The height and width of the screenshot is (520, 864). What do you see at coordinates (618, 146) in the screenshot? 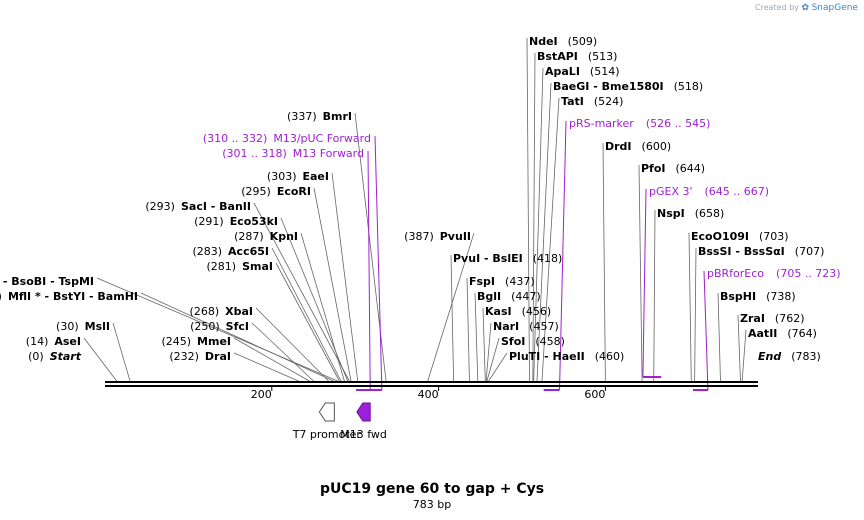
I see `site-name: DrdI` at bounding box center [618, 146].